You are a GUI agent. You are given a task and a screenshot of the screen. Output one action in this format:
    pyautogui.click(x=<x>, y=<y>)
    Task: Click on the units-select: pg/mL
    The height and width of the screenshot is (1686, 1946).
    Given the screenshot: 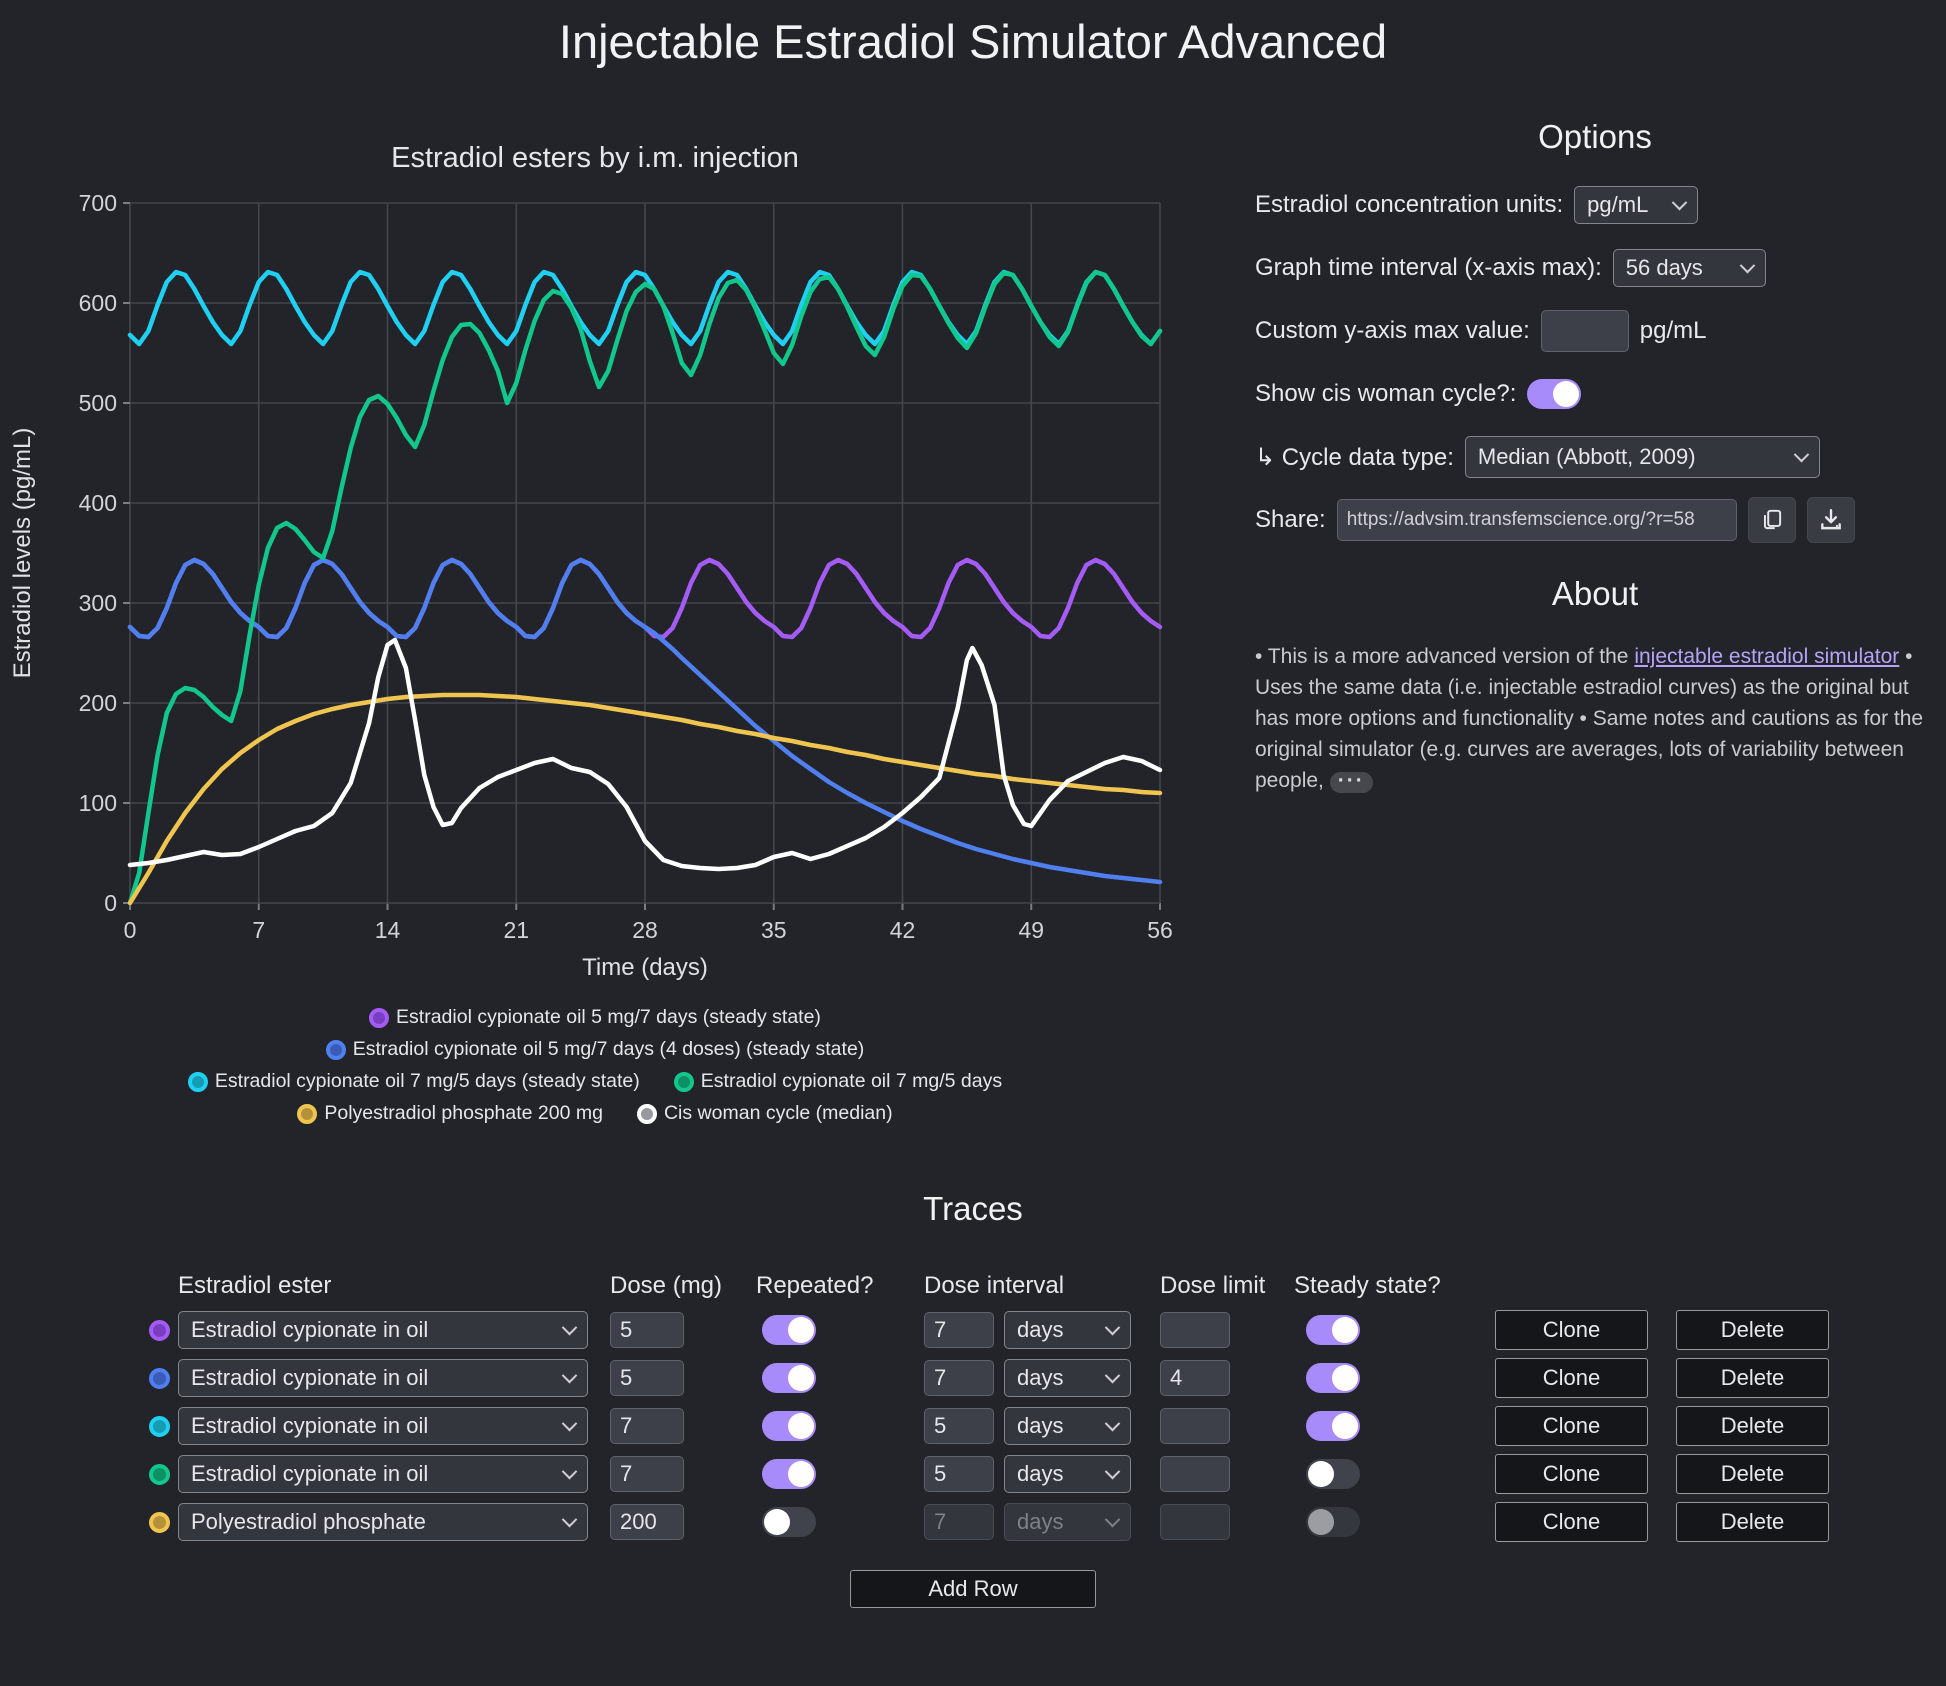 What is the action you would take?
    pyautogui.click(x=1636, y=205)
    